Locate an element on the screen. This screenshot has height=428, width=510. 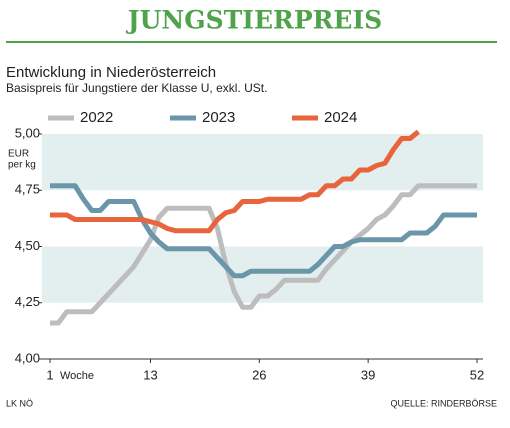
x-axis-label: Woche is located at coordinates (77, 376).